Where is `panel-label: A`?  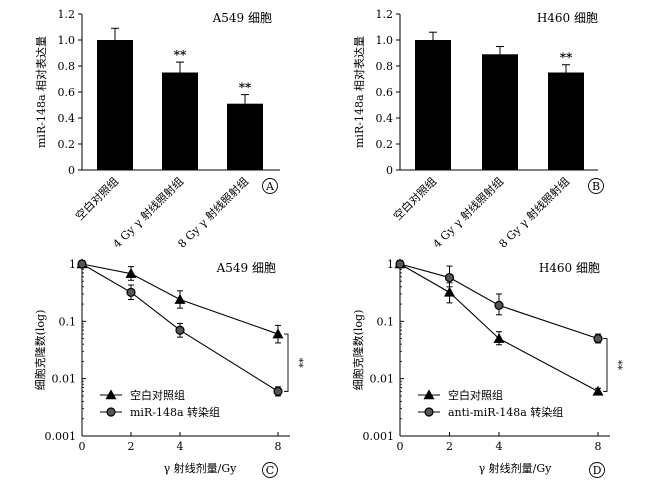
panel-label: A is located at coordinates (270, 186).